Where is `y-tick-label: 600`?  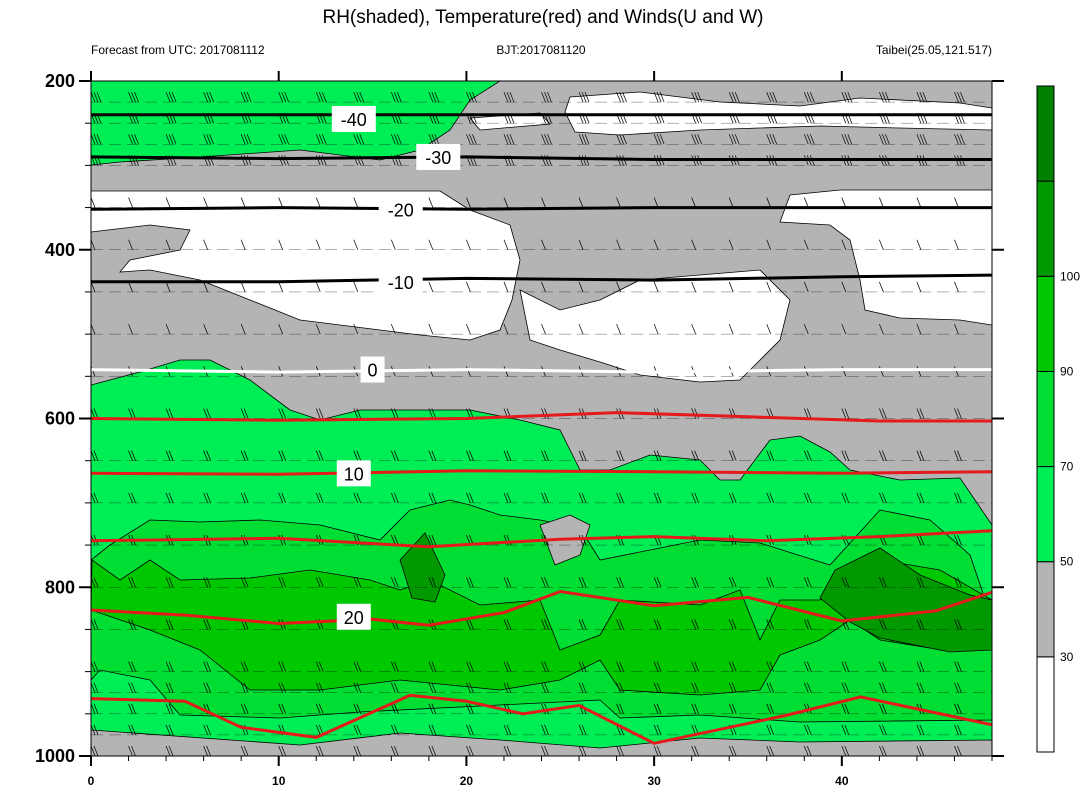 y-tick-label: 600 is located at coordinates (60, 419).